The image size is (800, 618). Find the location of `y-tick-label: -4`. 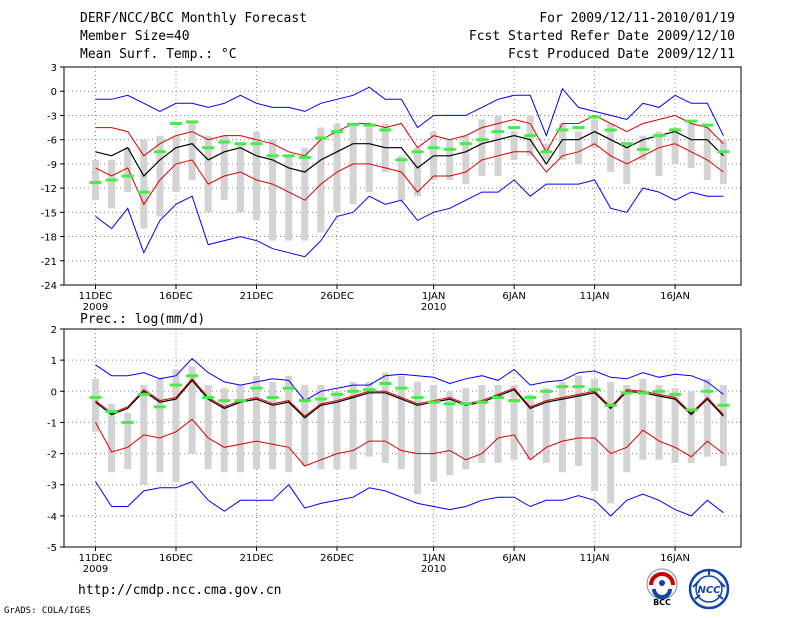

y-tick-label: -4 is located at coordinates (52, 517).